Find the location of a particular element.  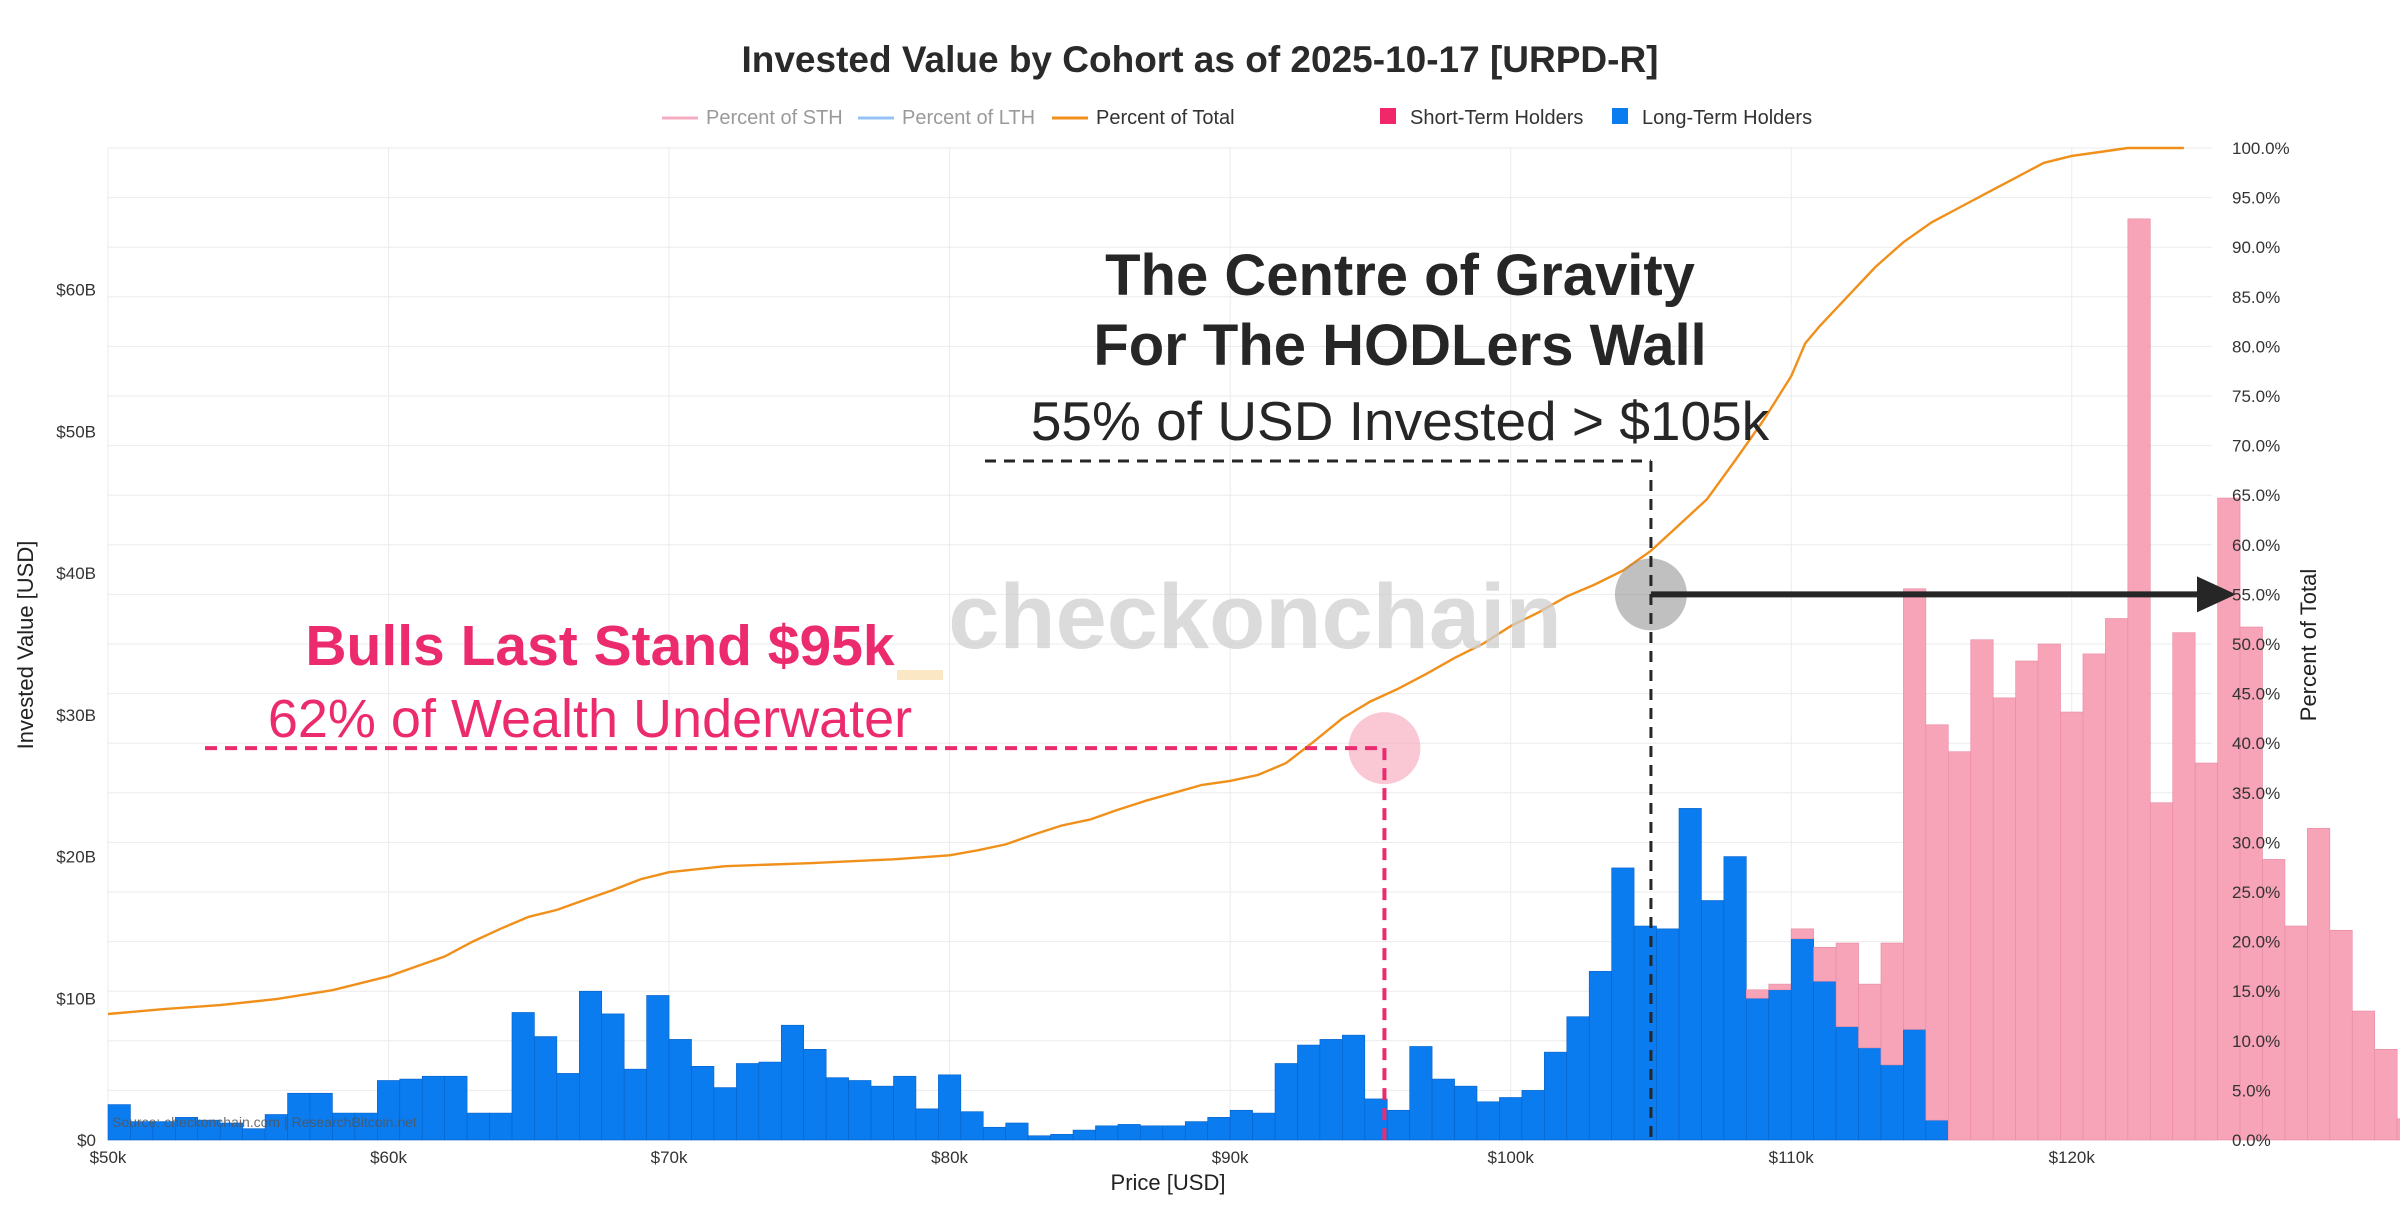

x-tick-label: $50k is located at coordinates (108, 1157).